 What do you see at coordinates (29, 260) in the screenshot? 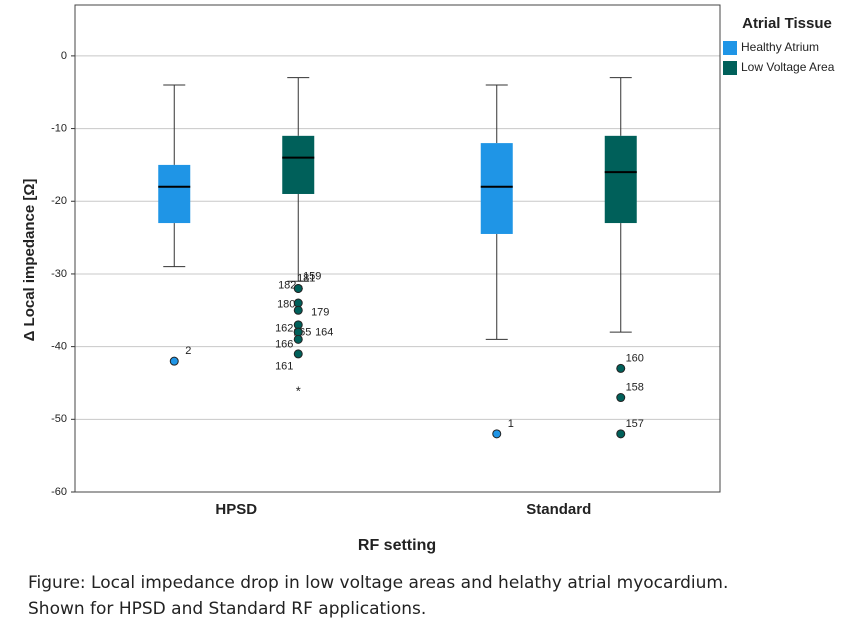
I see `y-axis-label: Δ Local impedance [Ω]` at bounding box center [29, 260].